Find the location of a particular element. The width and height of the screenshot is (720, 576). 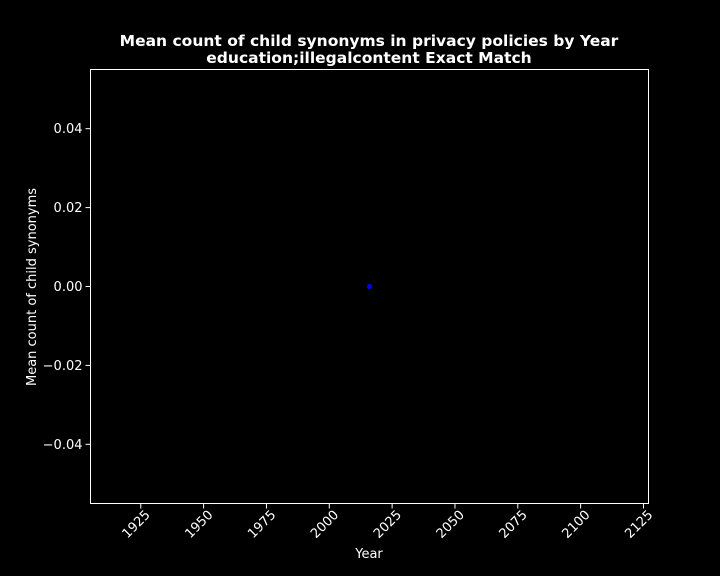

y-tick-label: −0.02 is located at coordinates (63, 366).